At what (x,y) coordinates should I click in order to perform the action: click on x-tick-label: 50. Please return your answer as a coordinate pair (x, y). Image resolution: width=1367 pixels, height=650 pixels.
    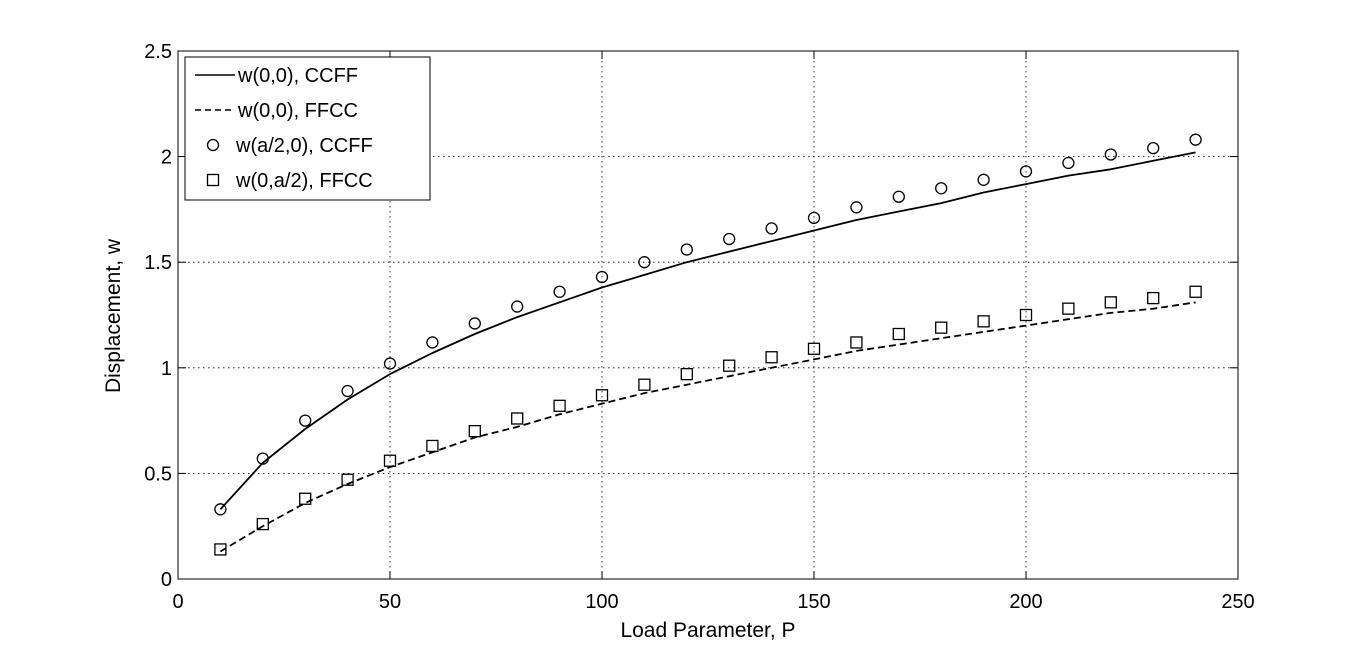
    Looking at the image, I should click on (390, 602).